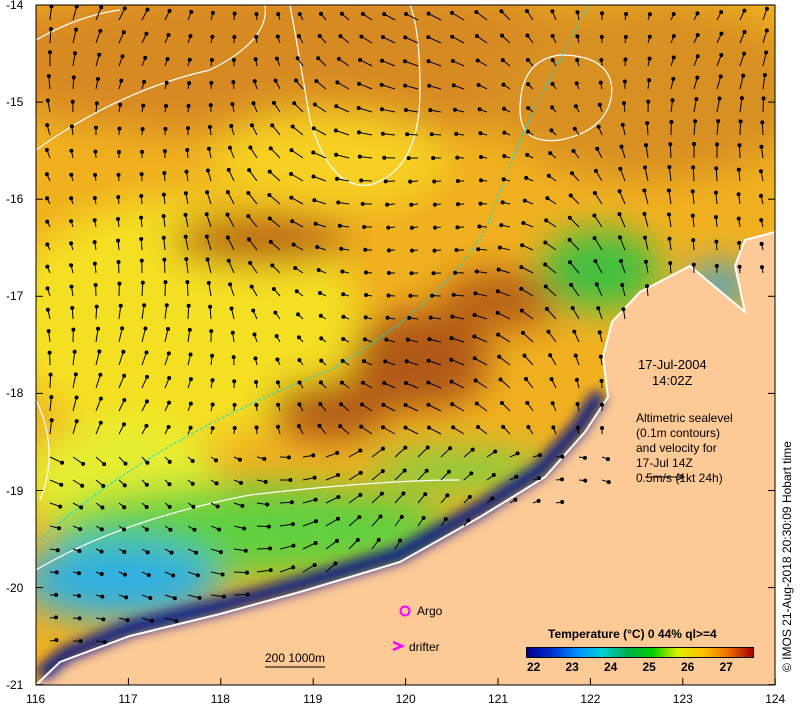 The image size is (800, 710). What do you see at coordinates (681, 477) in the screenshot?
I see `velocity-scale-arrowhead-icon` at bounding box center [681, 477].